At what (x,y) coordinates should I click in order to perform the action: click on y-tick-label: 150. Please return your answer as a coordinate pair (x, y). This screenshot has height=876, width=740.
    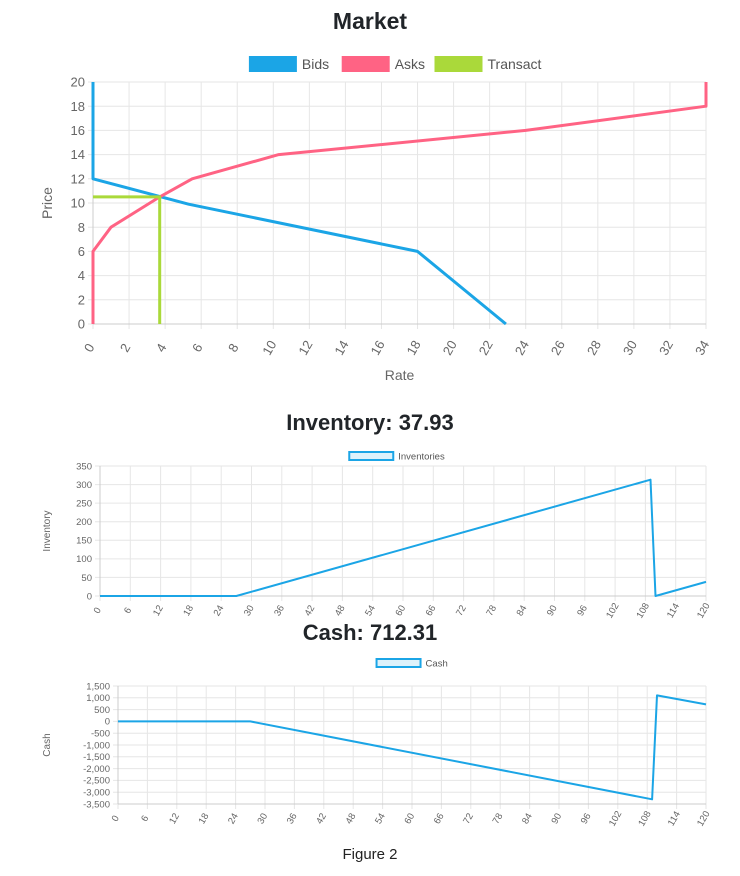
    Looking at the image, I should click on (84, 541).